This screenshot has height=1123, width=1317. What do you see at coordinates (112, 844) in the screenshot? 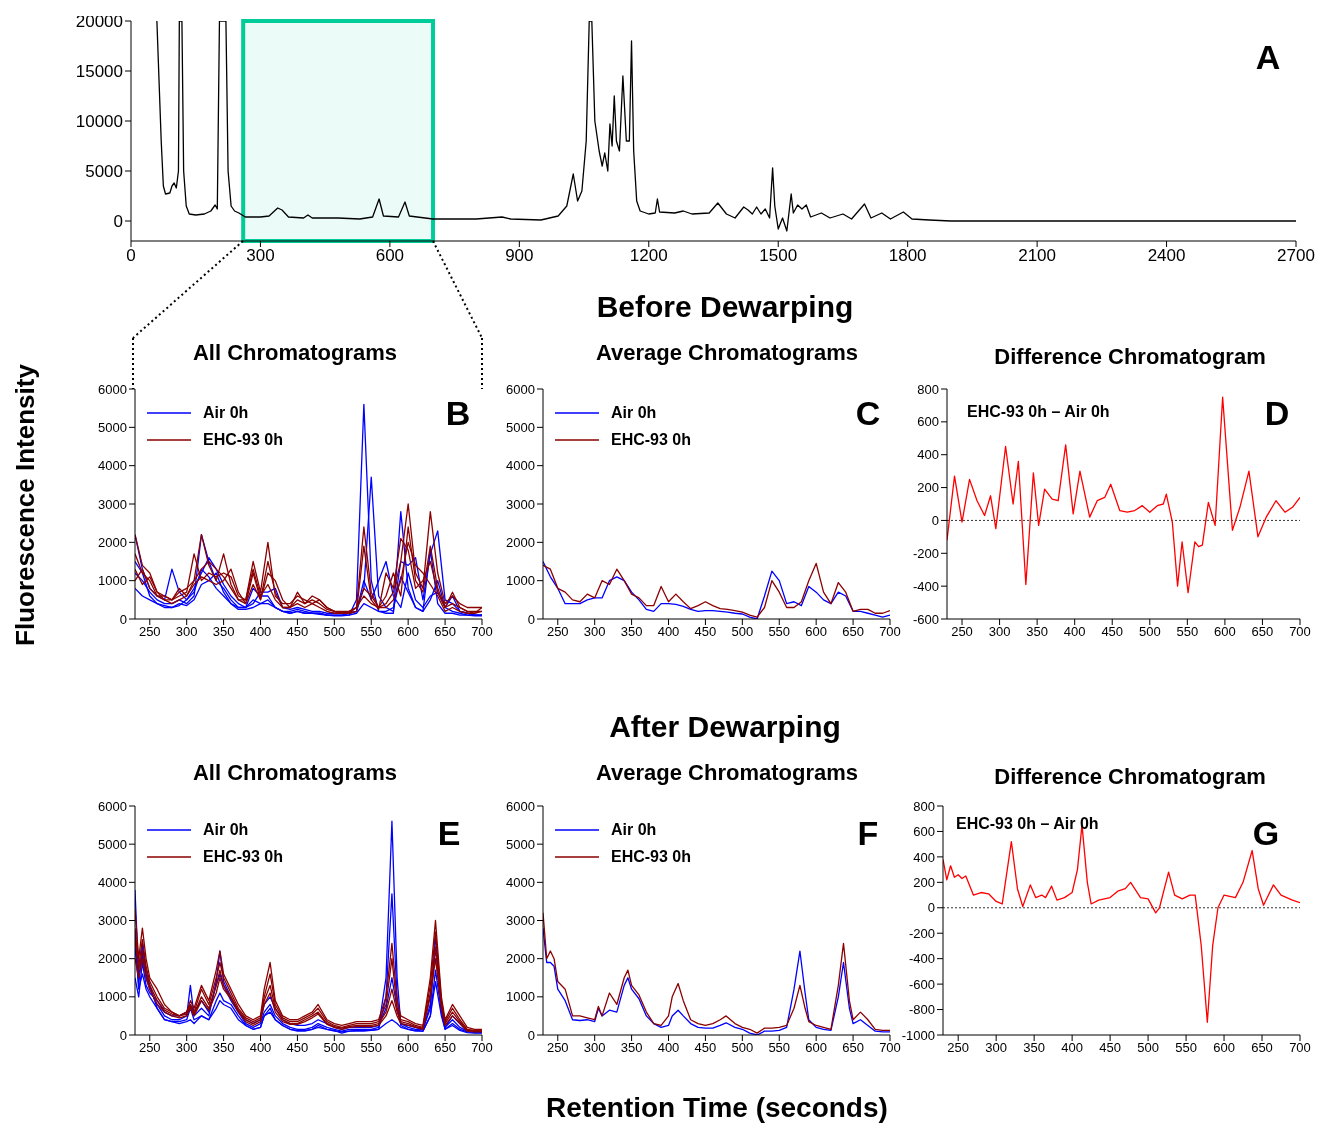
I see `y-tick-label: 5000` at bounding box center [112, 844].